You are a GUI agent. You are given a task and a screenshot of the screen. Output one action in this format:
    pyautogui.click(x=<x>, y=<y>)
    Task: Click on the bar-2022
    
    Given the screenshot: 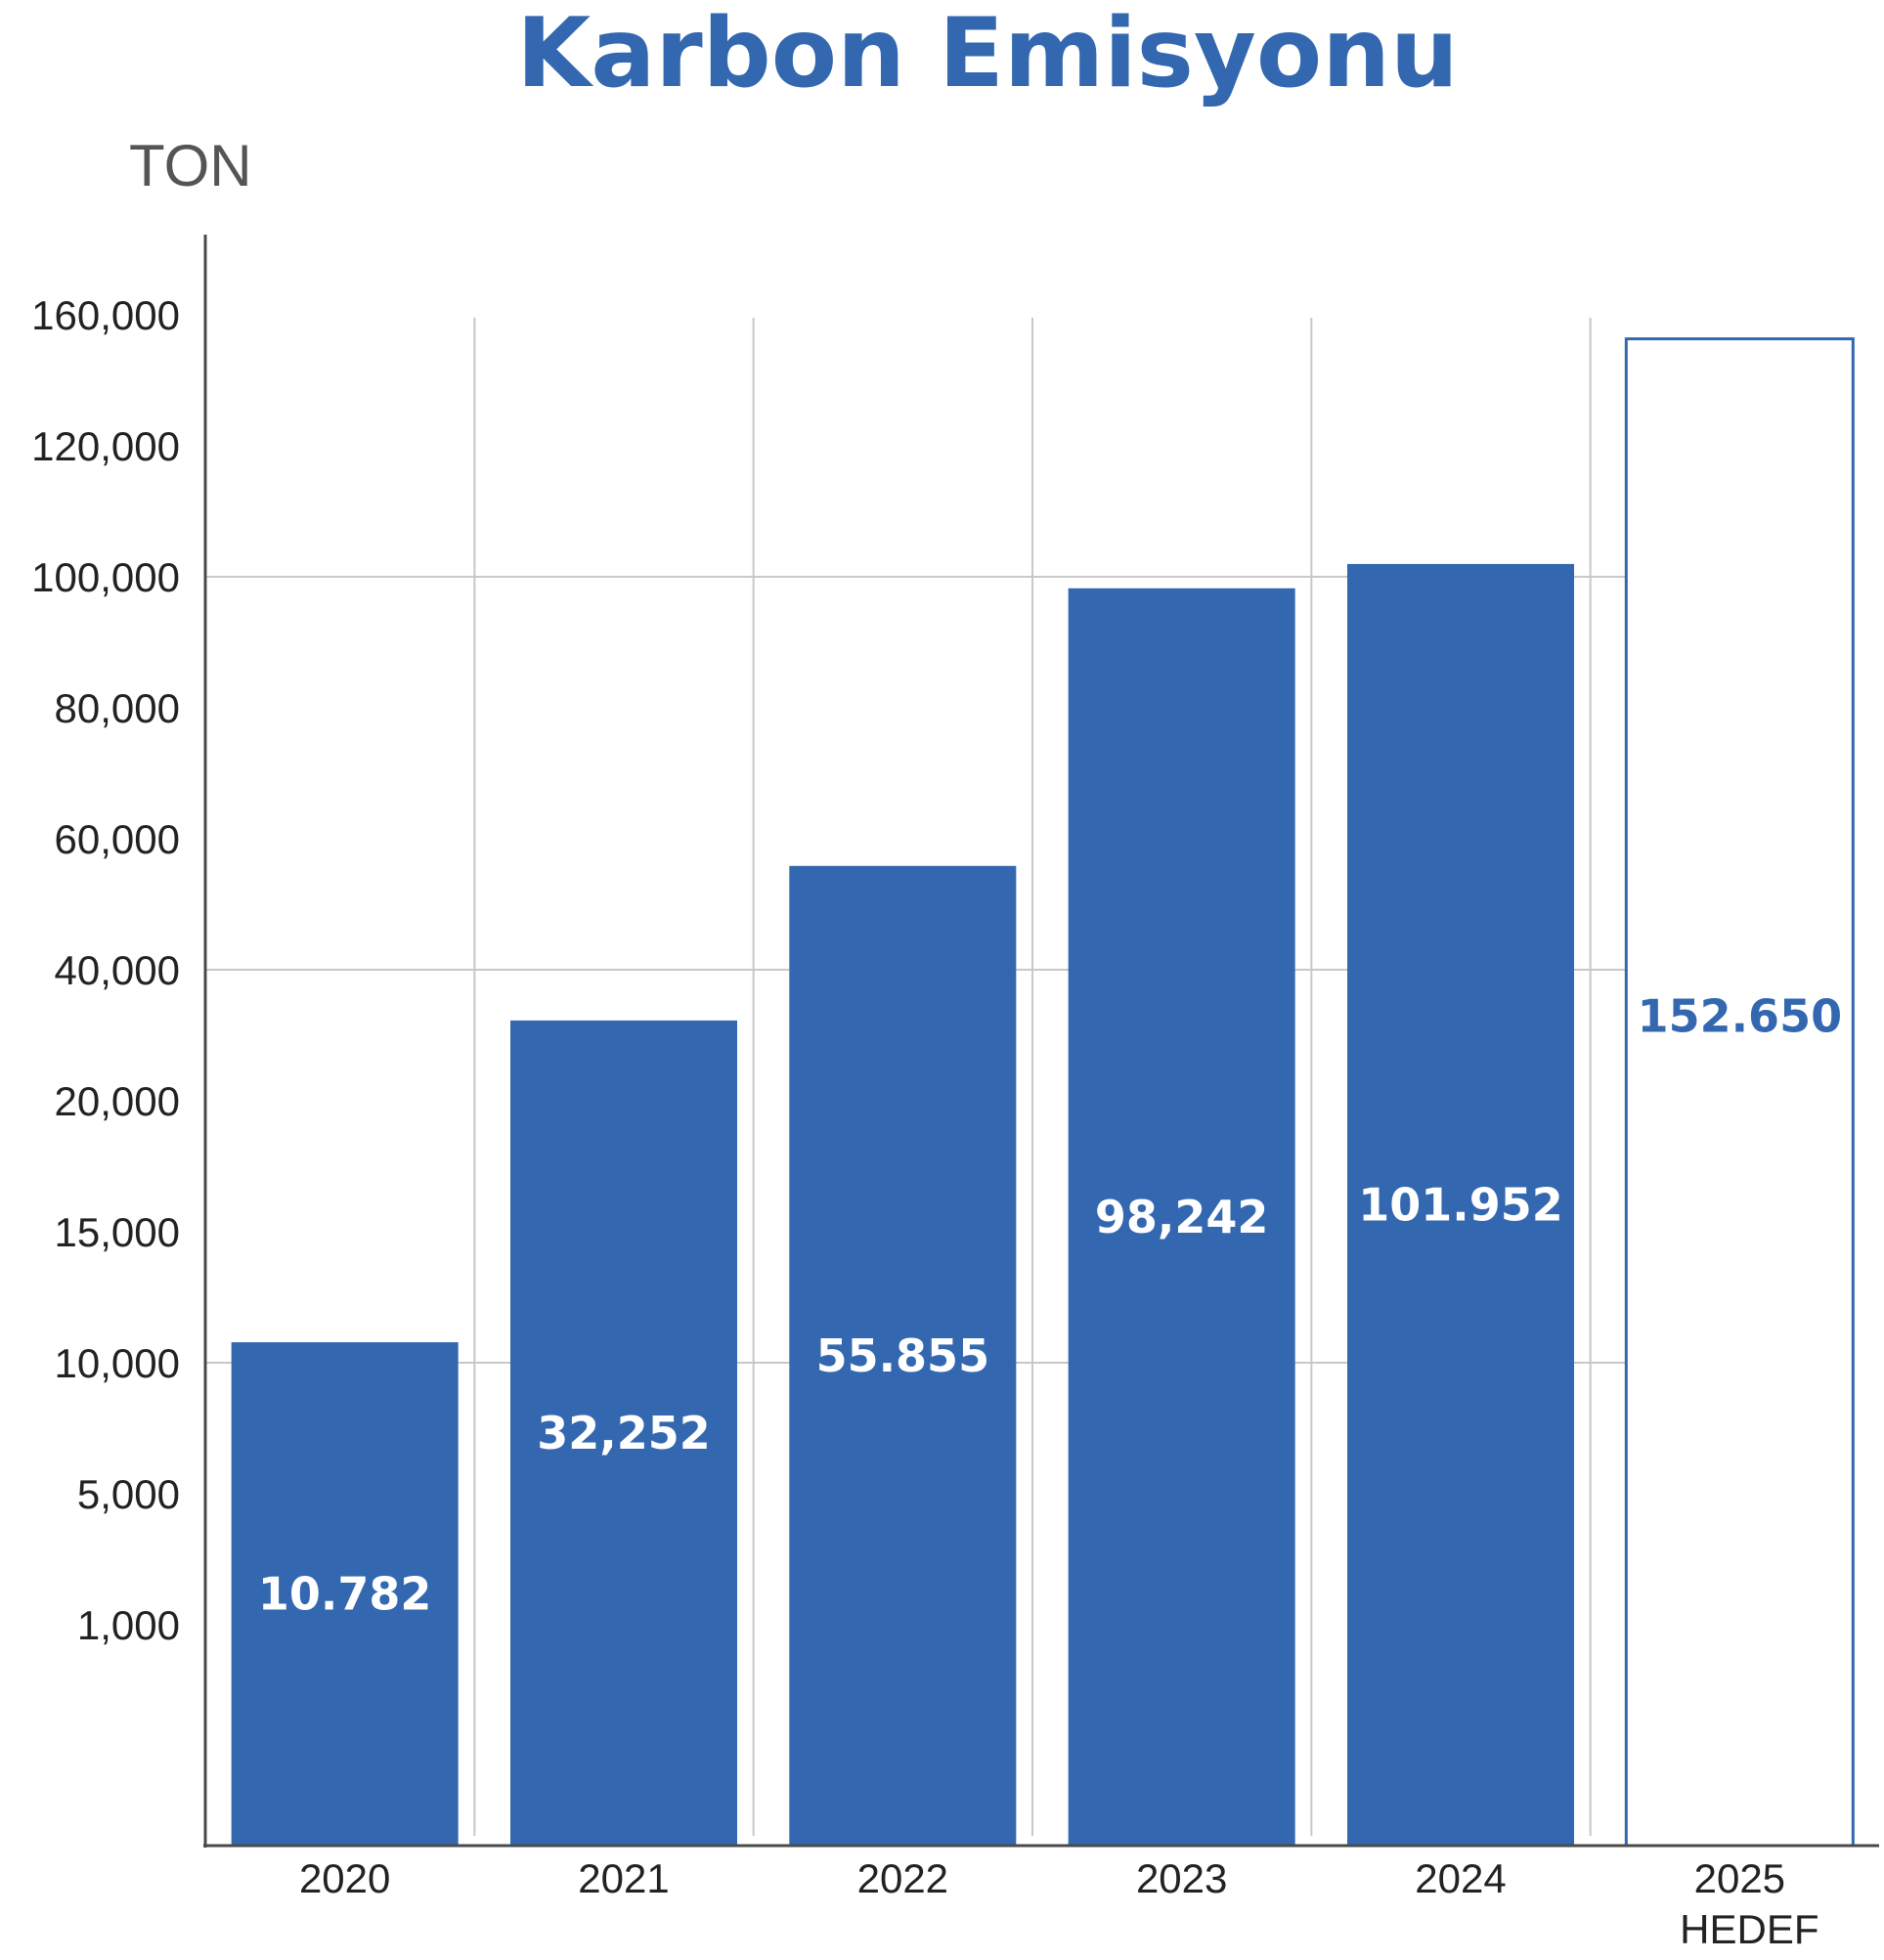 What is the action you would take?
    pyautogui.click(x=903, y=1356)
    